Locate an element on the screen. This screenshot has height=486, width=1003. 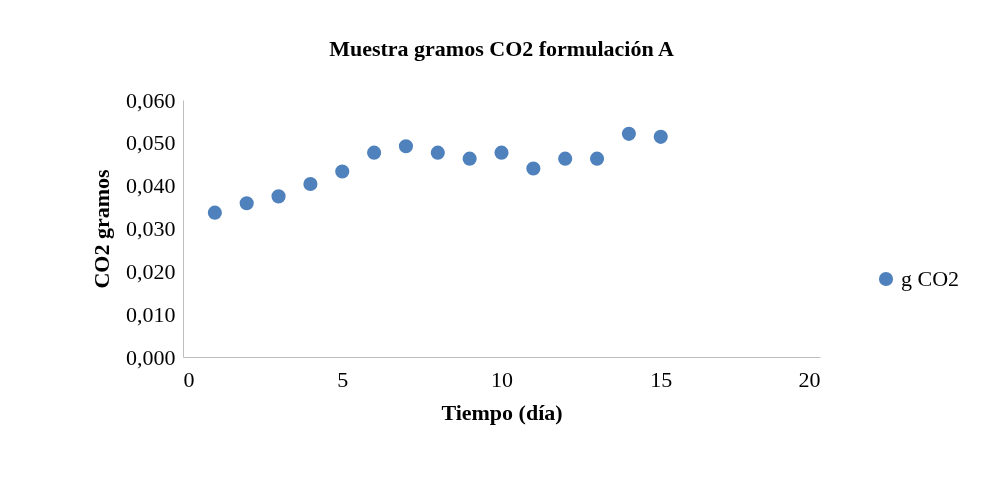
x-axis-title: Tiempo (día) is located at coordinates (502, 412).